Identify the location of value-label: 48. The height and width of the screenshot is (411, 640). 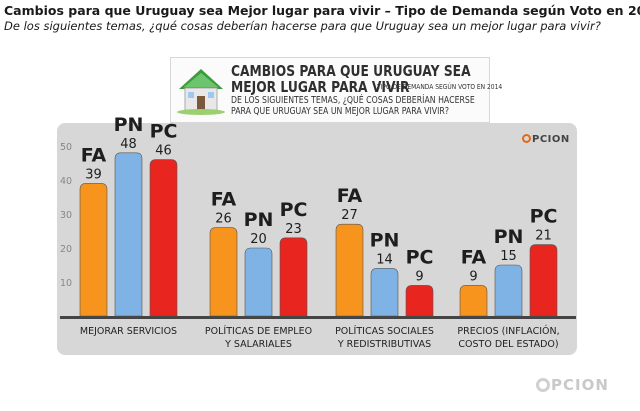
(128, 144).